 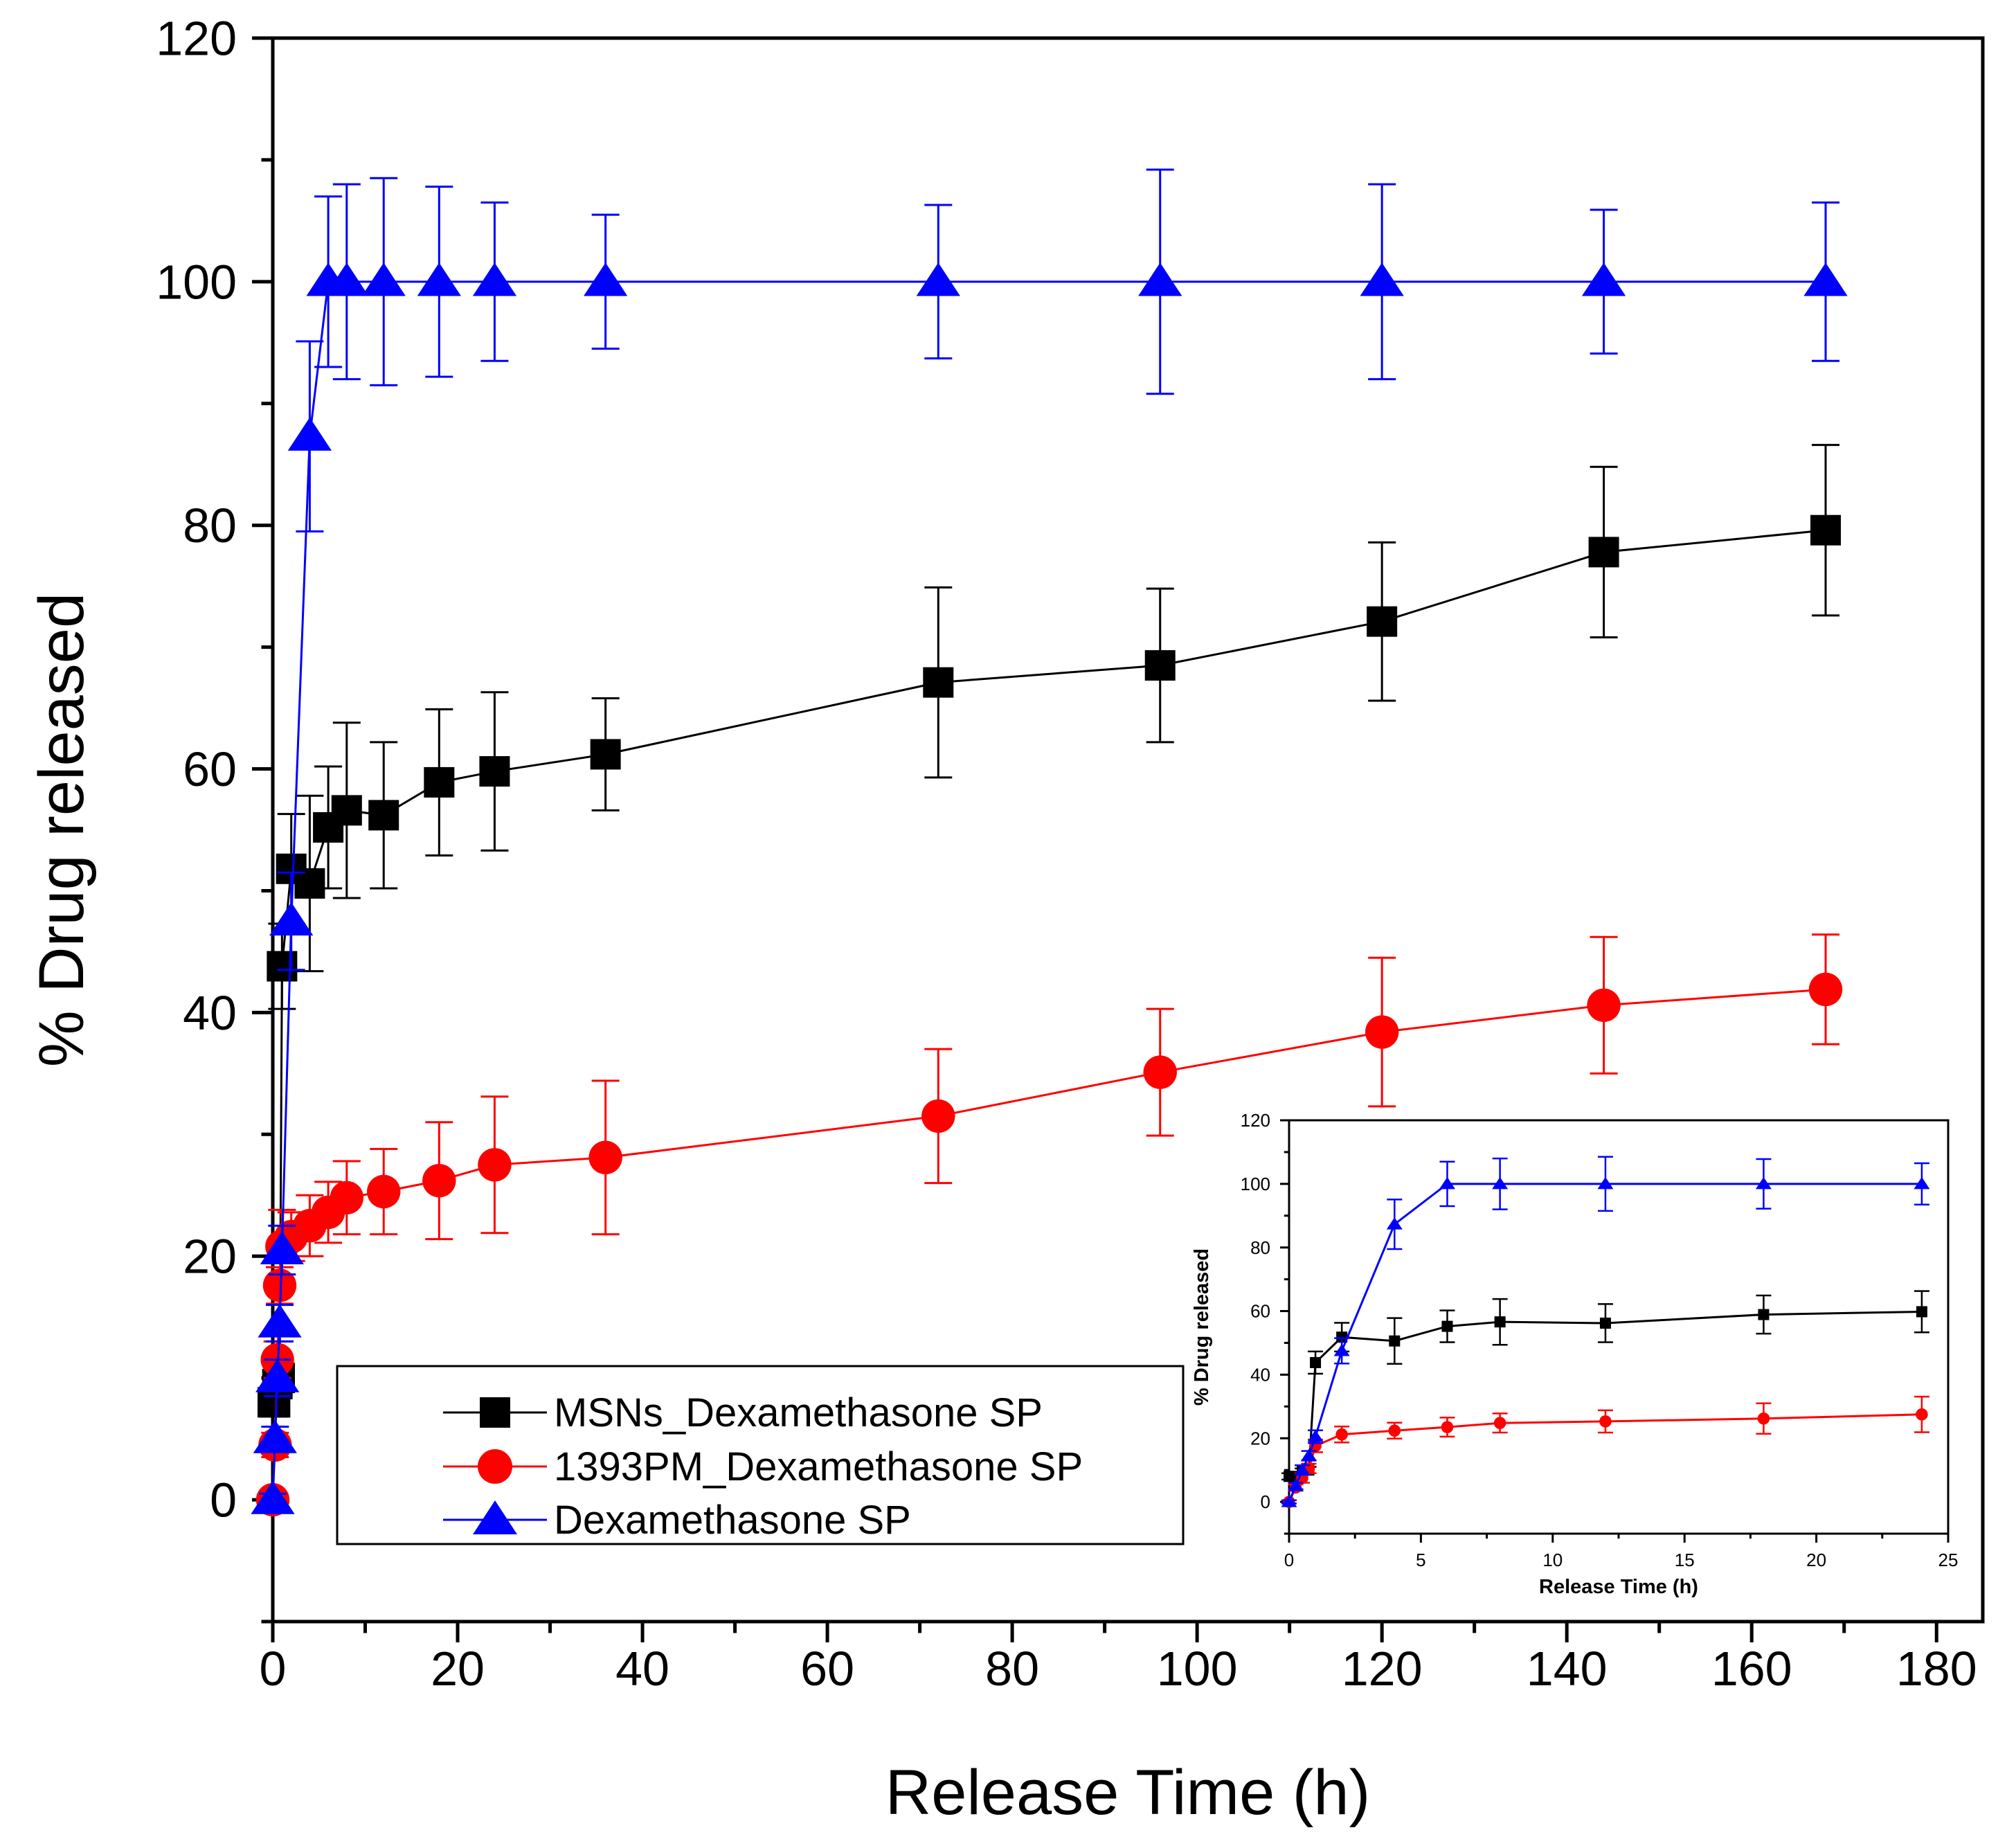 I want to click on x-tick-label: 10, so click(x=1552, y=1560).